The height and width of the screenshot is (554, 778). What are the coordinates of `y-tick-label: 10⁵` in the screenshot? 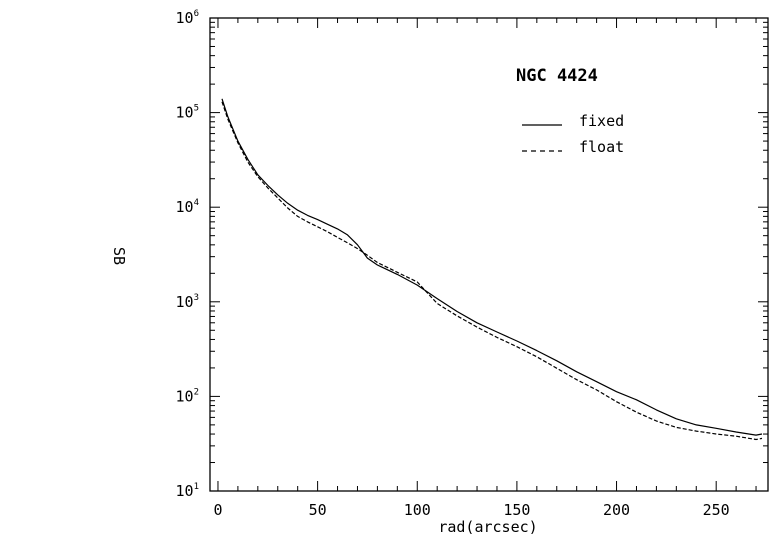 It's located at (187, 113).